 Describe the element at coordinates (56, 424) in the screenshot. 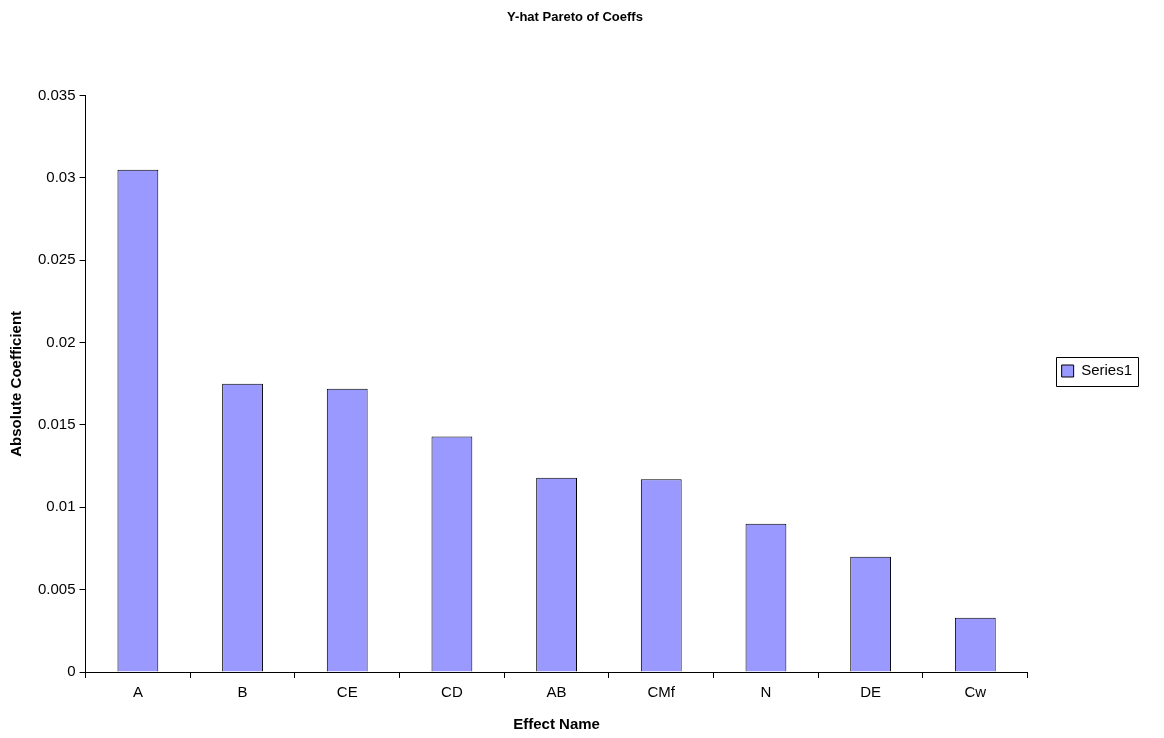

I see `y-tick-label: 0.015` at that location.